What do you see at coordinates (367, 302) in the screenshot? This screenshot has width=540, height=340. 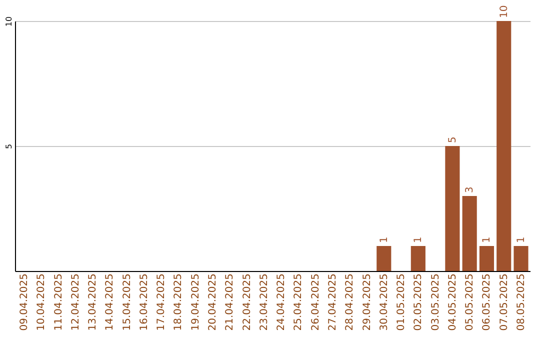 I see `x-tick-label: 29.04.2025` at bounding box center [367, 302].